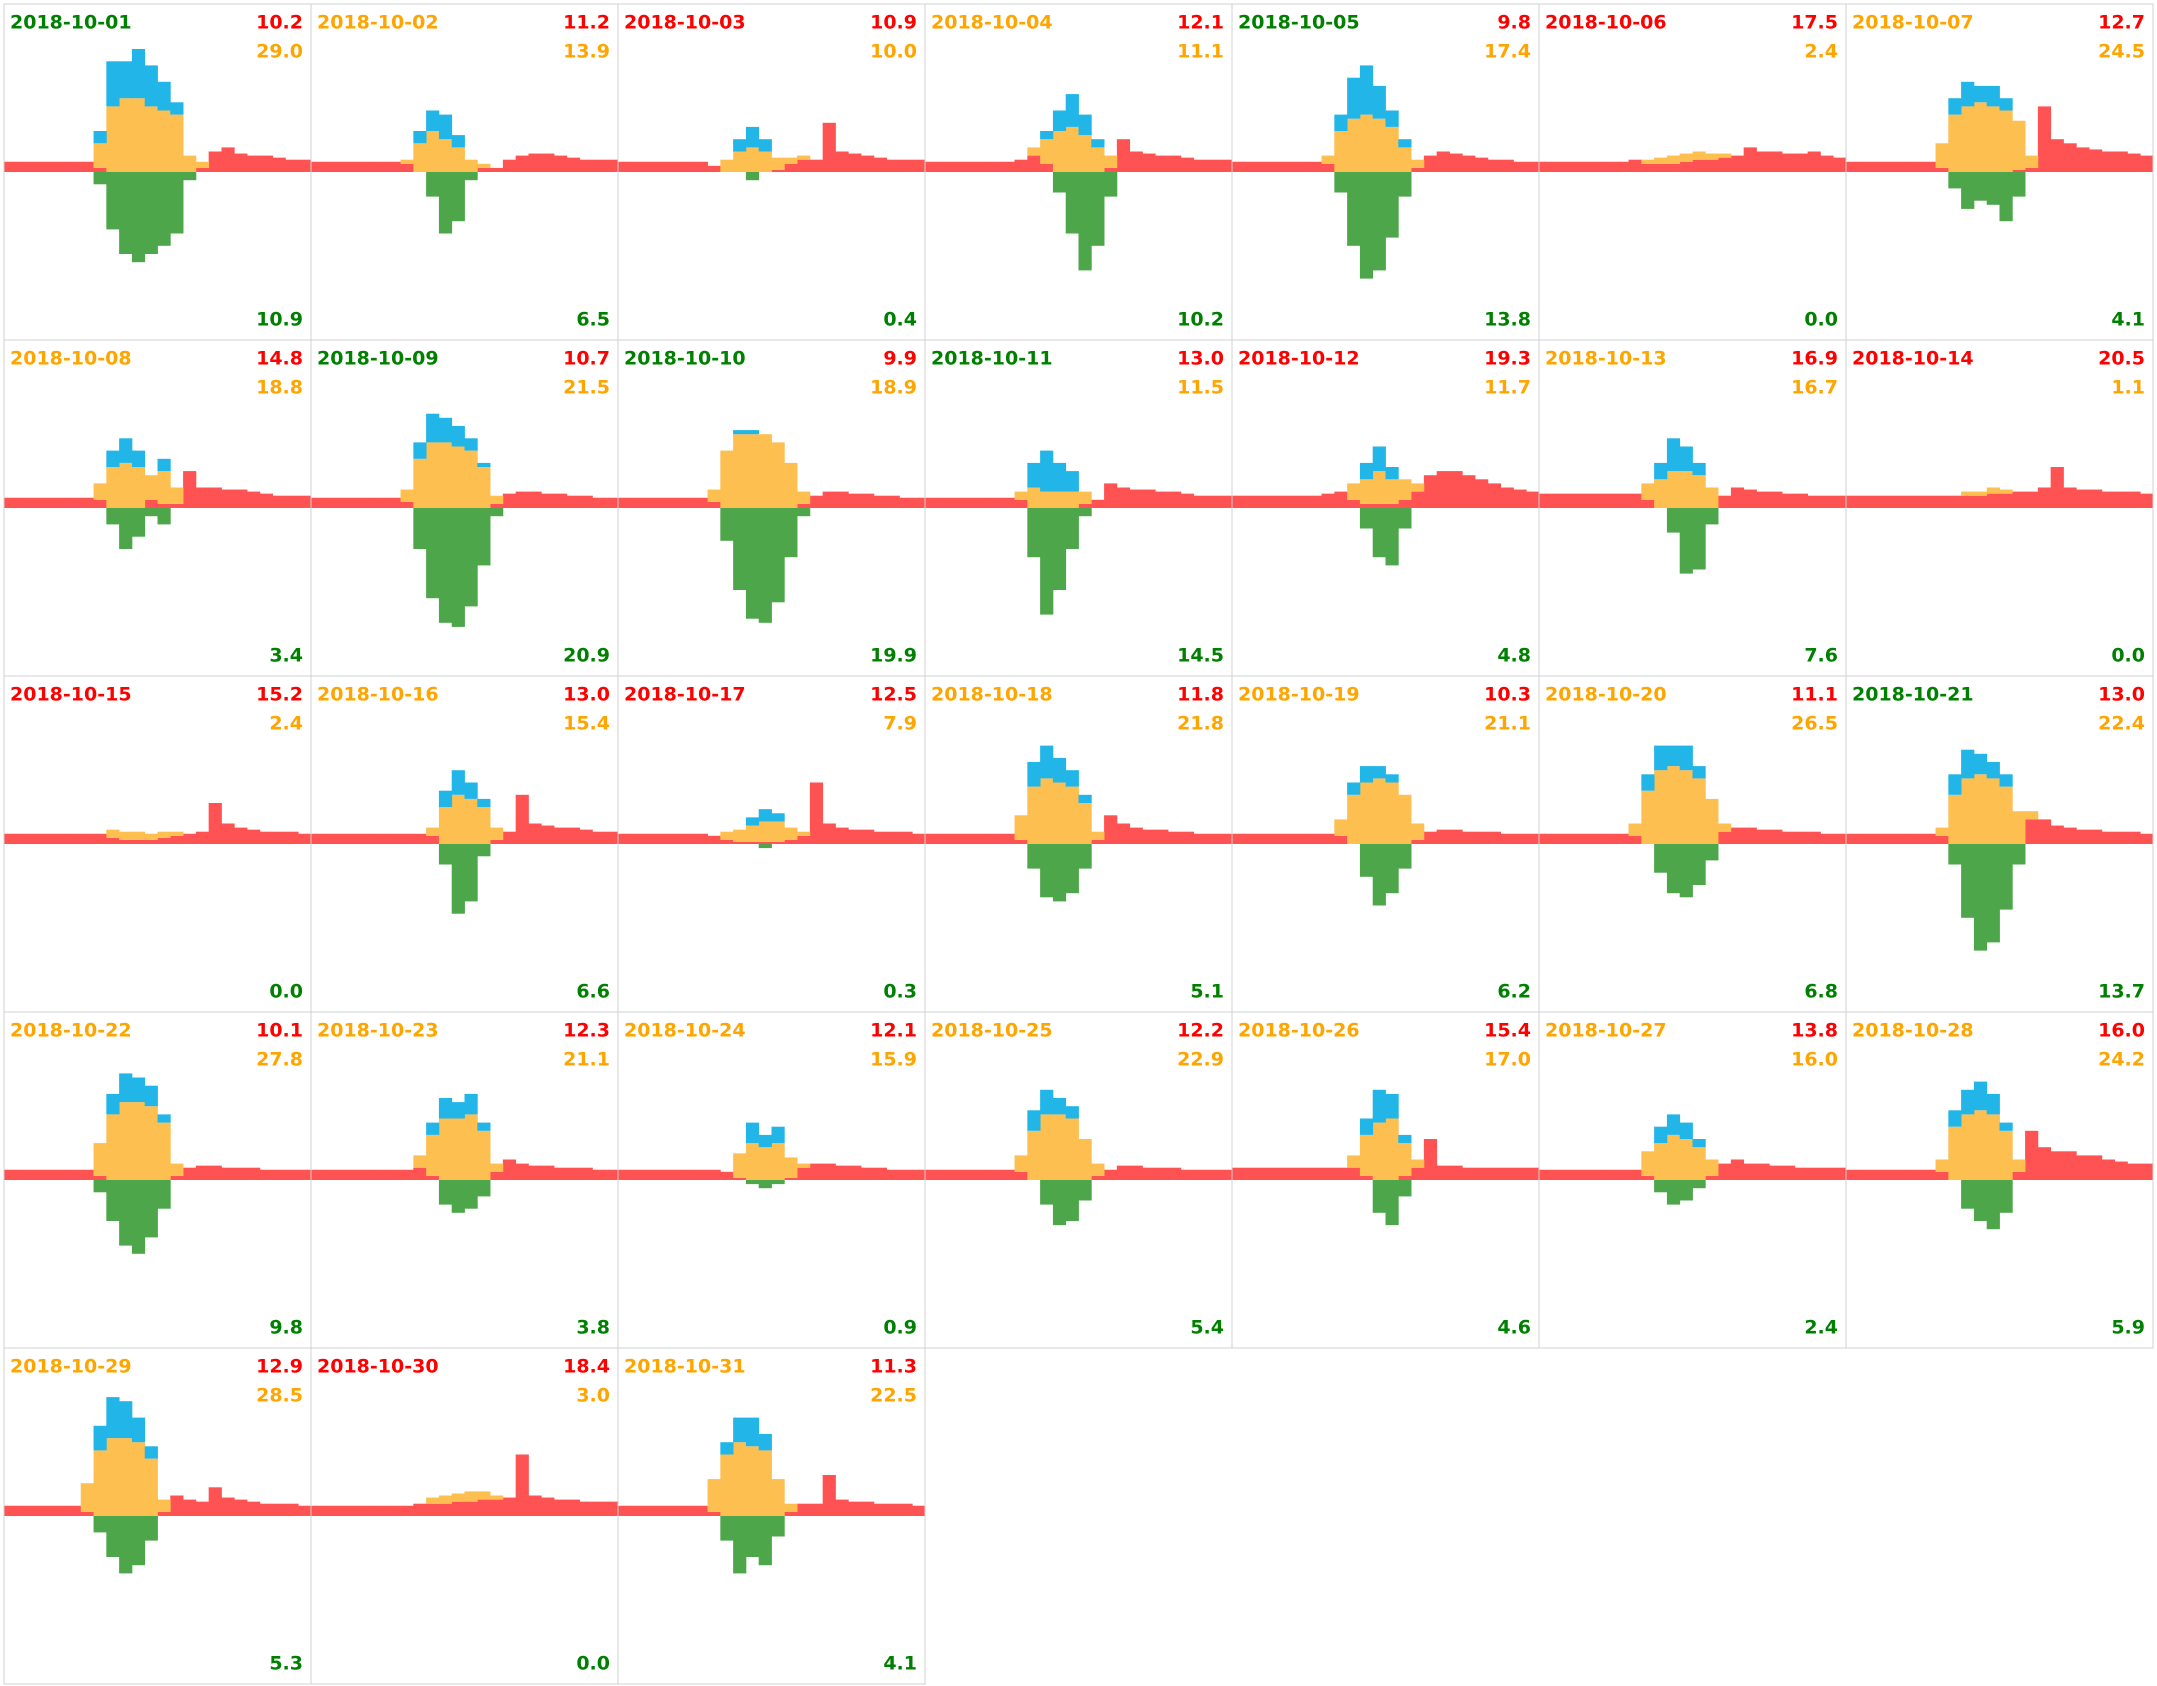 This screenshot has width=2157, height=1686. What do you see at coordinates (71, 359) in the screenshot?
I see `panel-date: 2018-10-08` at bounding box center [71, 359].